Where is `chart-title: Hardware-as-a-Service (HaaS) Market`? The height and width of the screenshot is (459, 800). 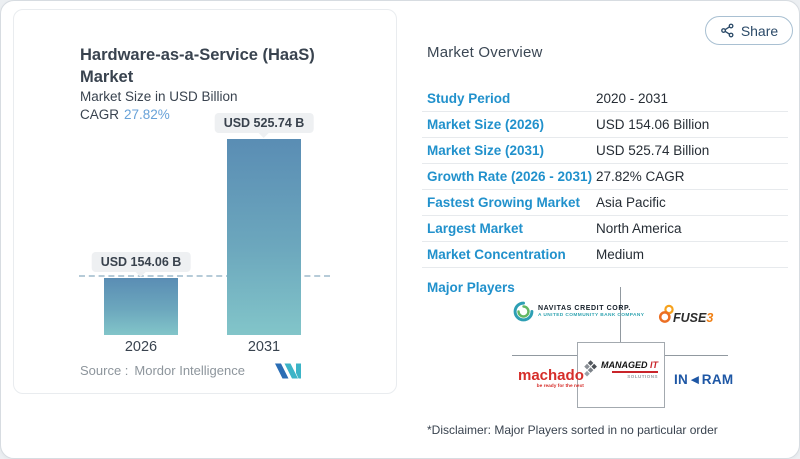
chart-title: Hardware-as-a-Service (HaaS) Market is located at coordinates (197, 66).